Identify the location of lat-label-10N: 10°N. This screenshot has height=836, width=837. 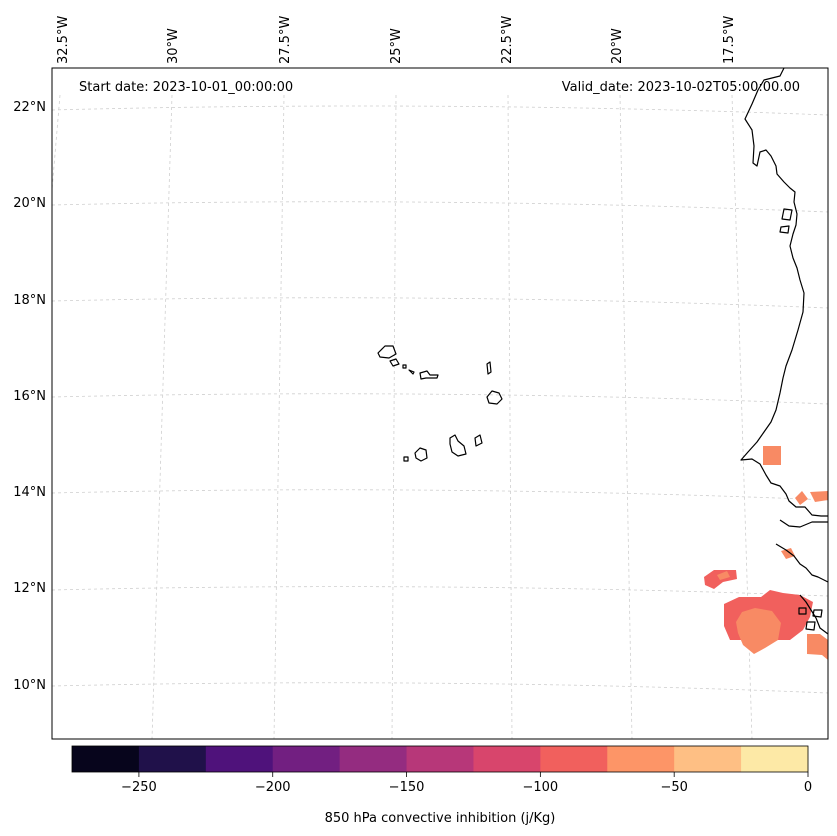
(29, 685).